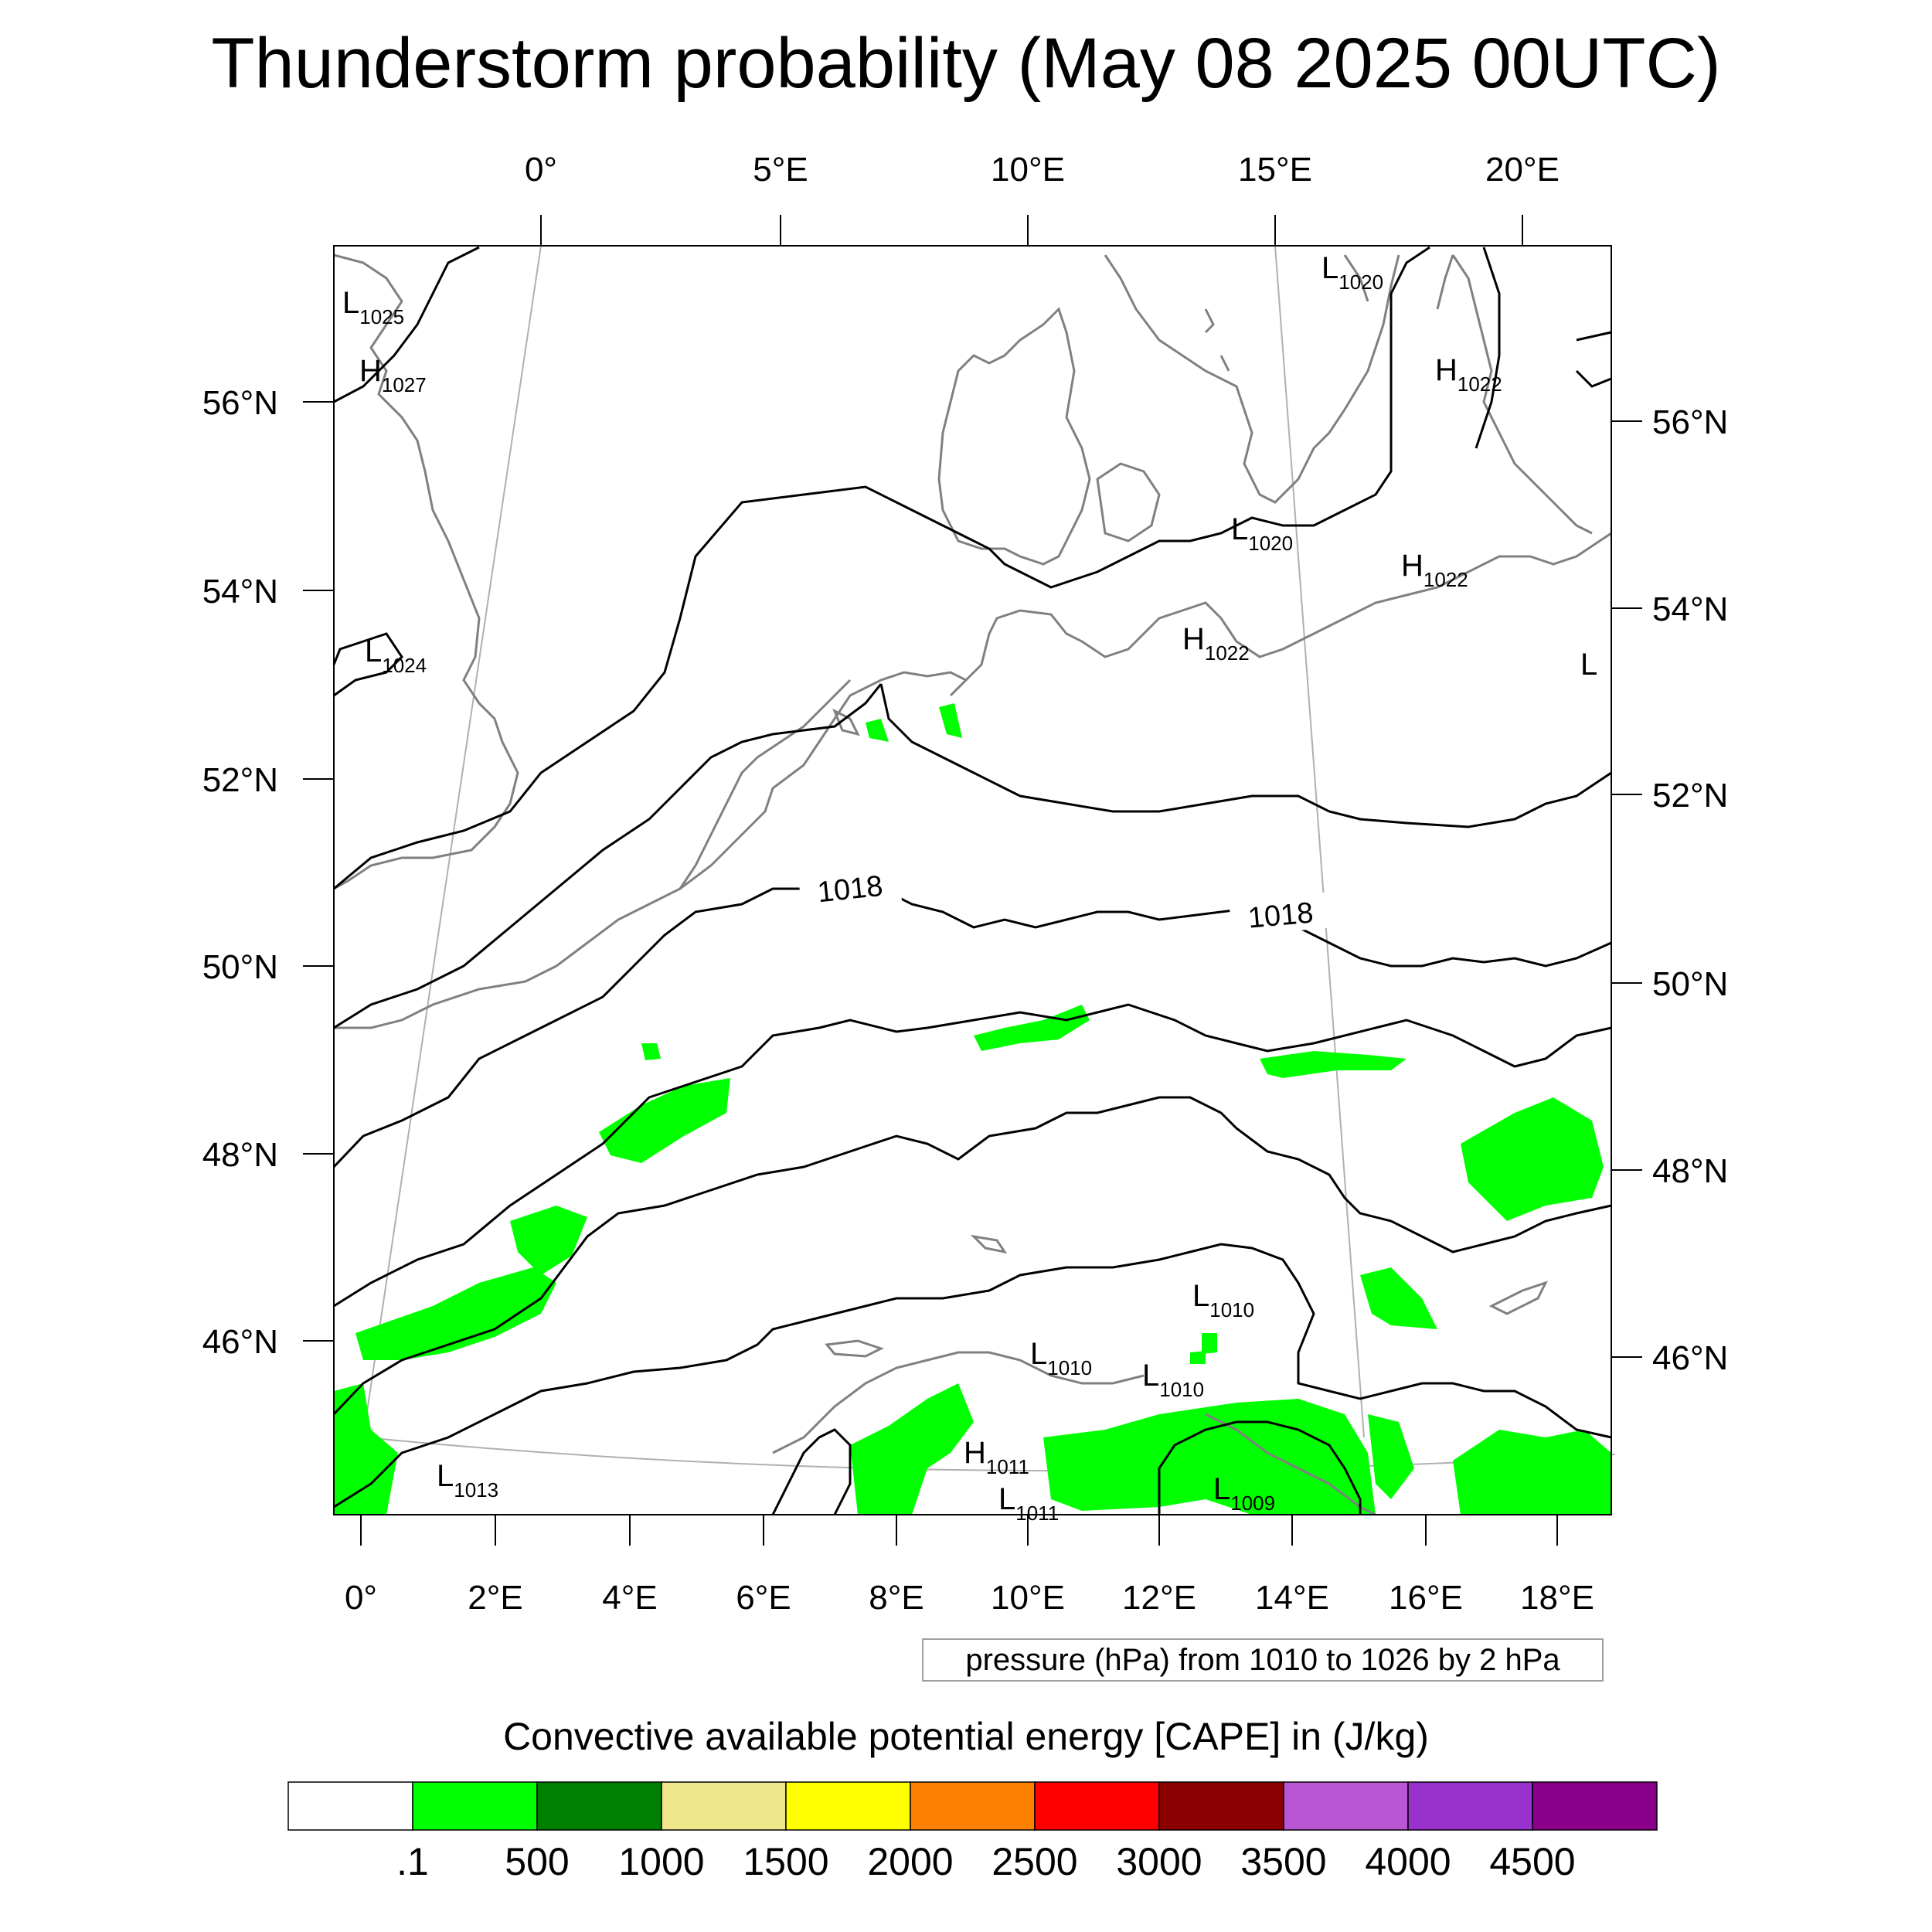 This screenshot has height=1932, width=1932. I want to click on bottom-lon-label: 6°E, so click(763, 1598).